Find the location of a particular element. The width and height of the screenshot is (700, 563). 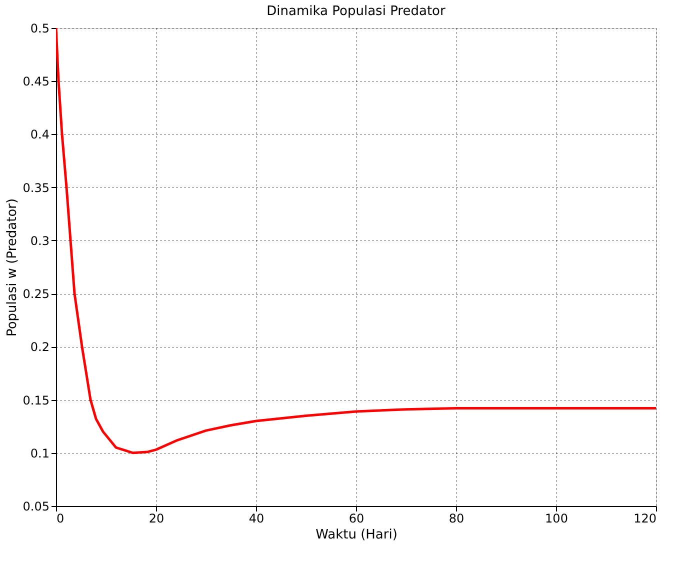

y-tick-label: 0.1 is located at coordinates (40, 453).